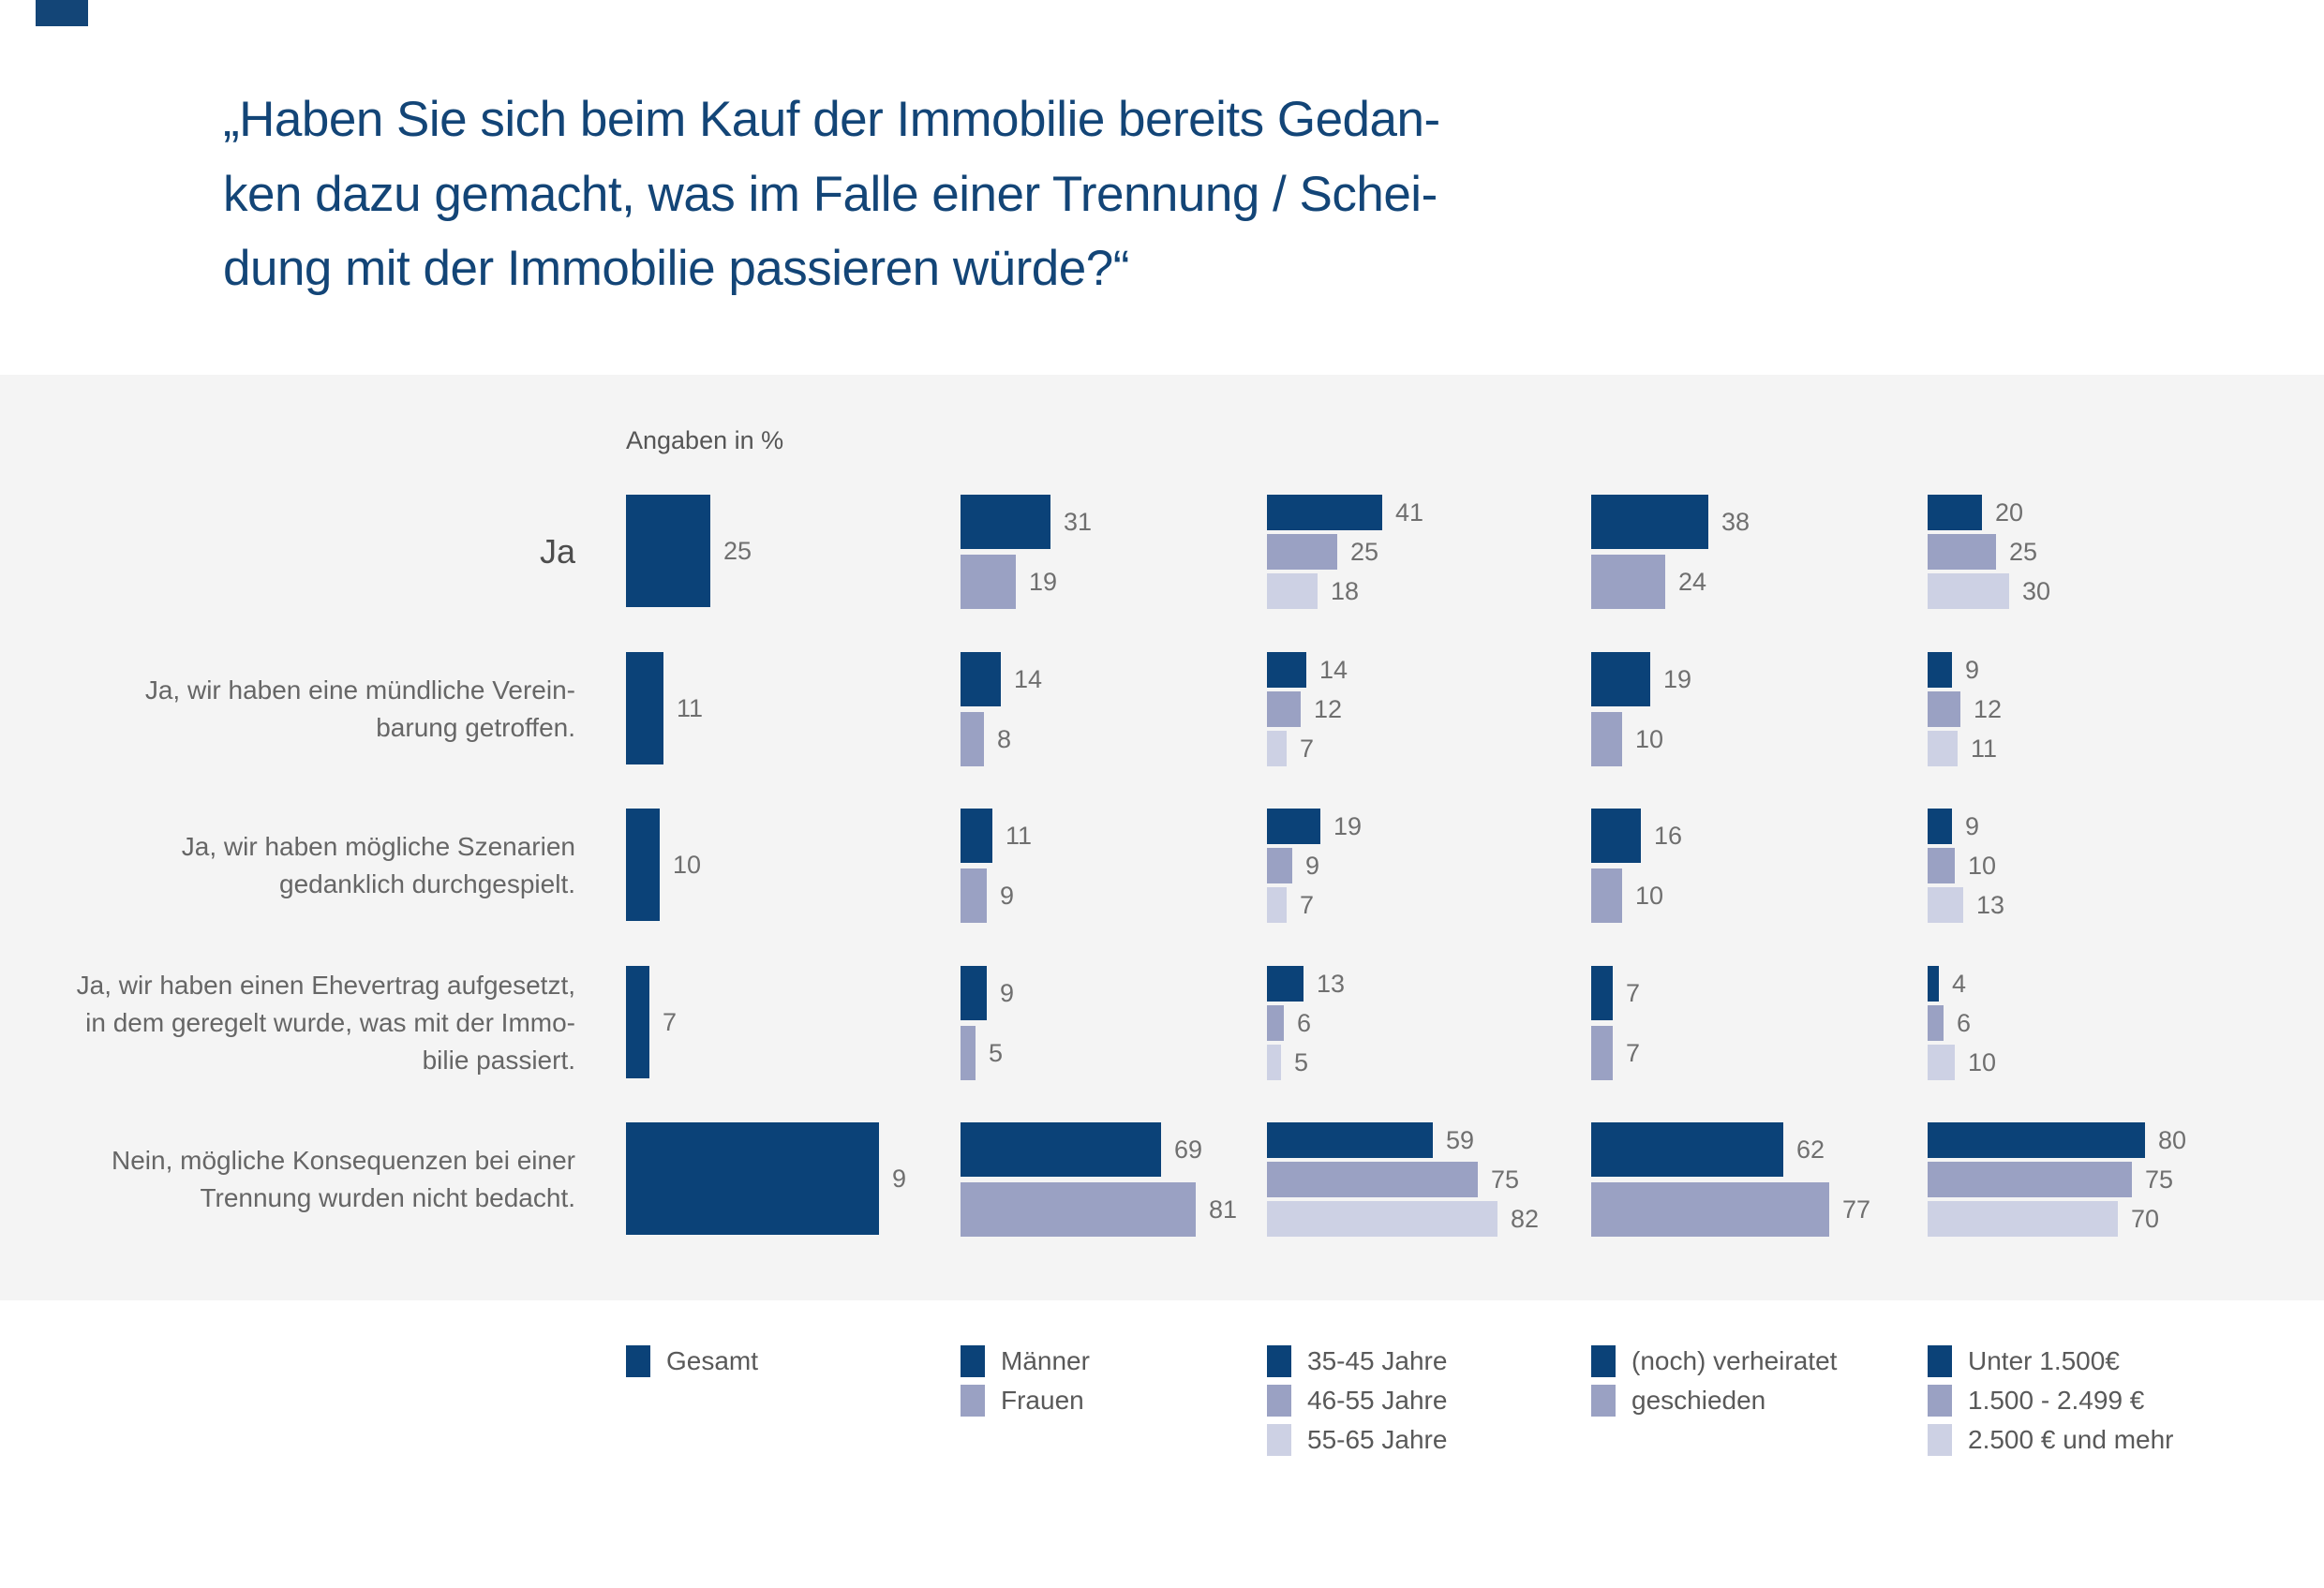 The height and width of the screenshot is (1588, 2324). Describe the element at coordinates (1304, 1022) in the screenshot. I see `bar-value-label: 6` at that location.